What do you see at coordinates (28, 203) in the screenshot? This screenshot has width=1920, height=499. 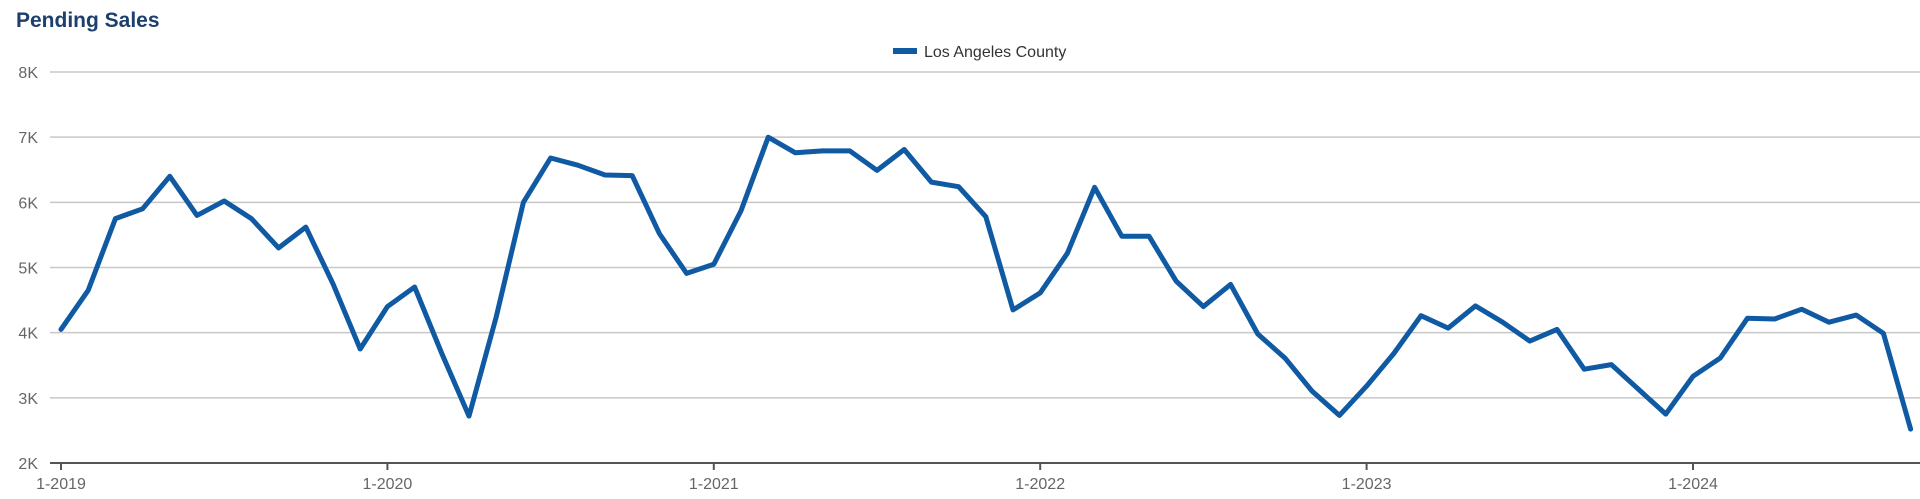 I see `y-tick-label: 6K` at bounding box center [28, 203].